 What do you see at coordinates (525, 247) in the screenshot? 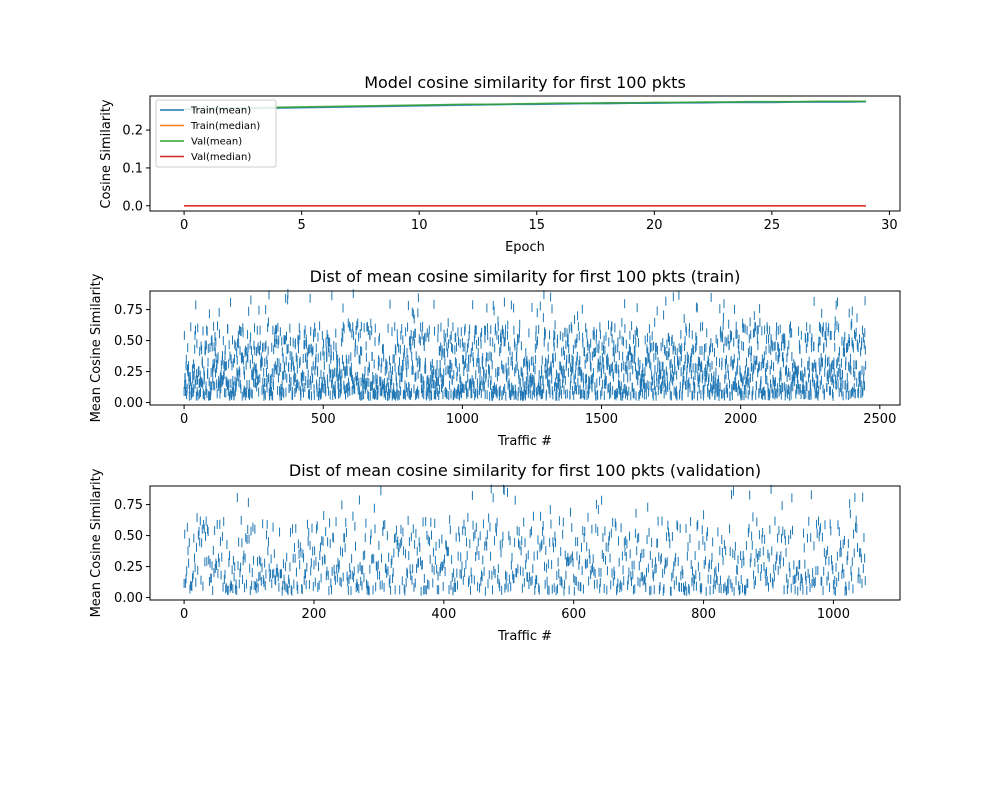
I see `x-axis-label: Epoch` at bounding box center [525, 247].